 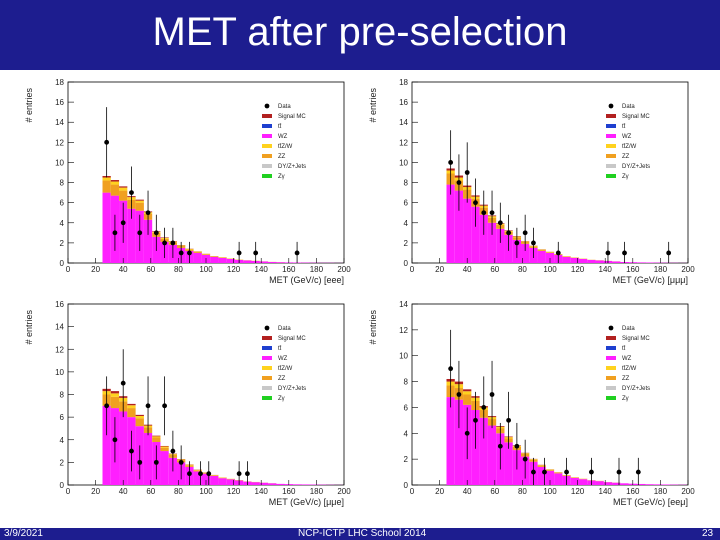 What do you see at coordinates (578, 269) in the screenshot?
I see `x-tick-label: 120` at bounding box center [578, 269].